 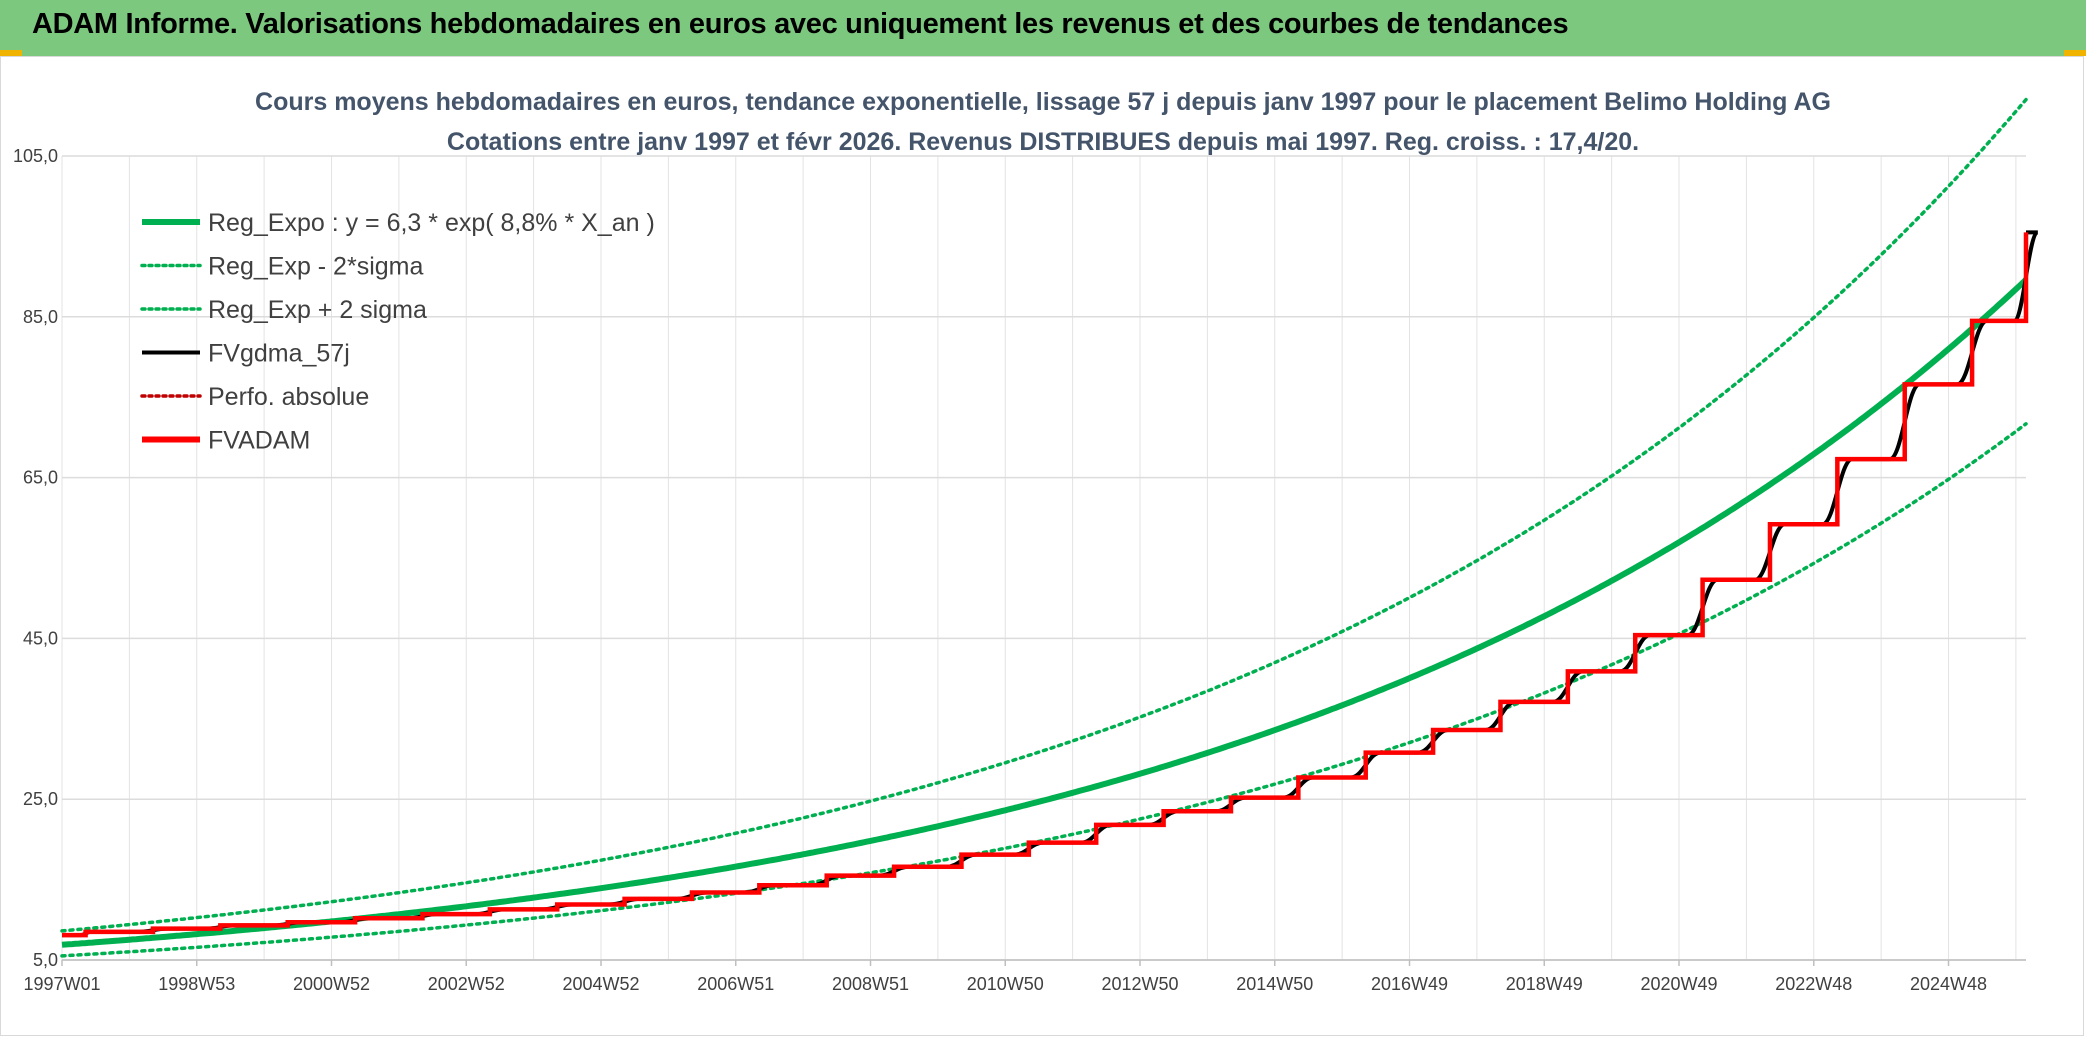 What do you see at coordinates (288, 397) in the screenshot?
I see `legend-entry-label: Perfo. absolue` at bounding box center [288, 397].